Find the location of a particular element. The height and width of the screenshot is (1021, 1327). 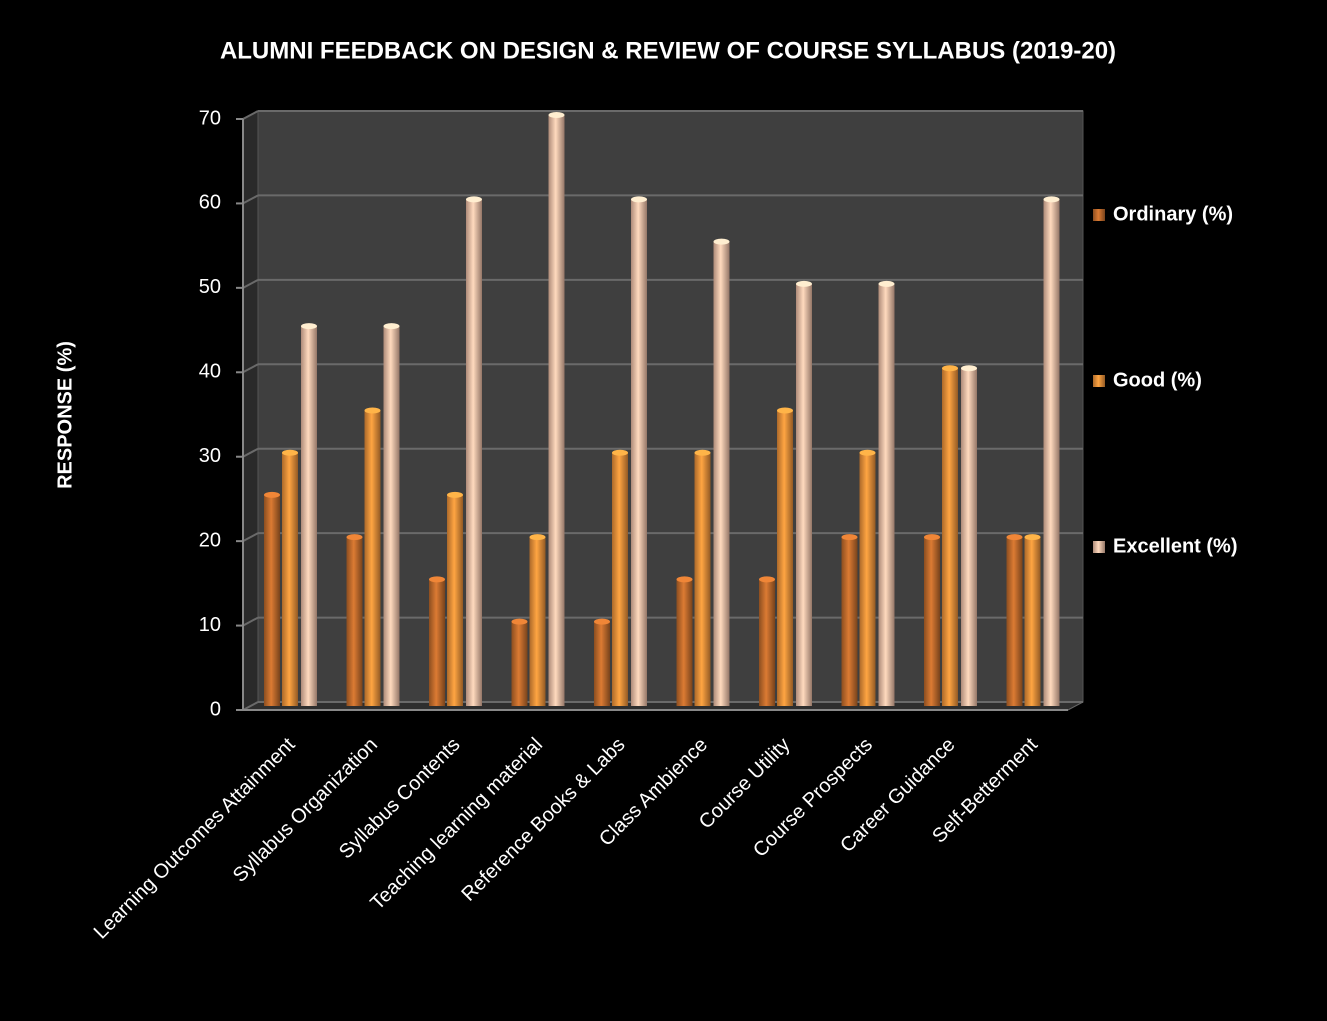

y-tick-label: 70 is located at coordinates (210, 118).